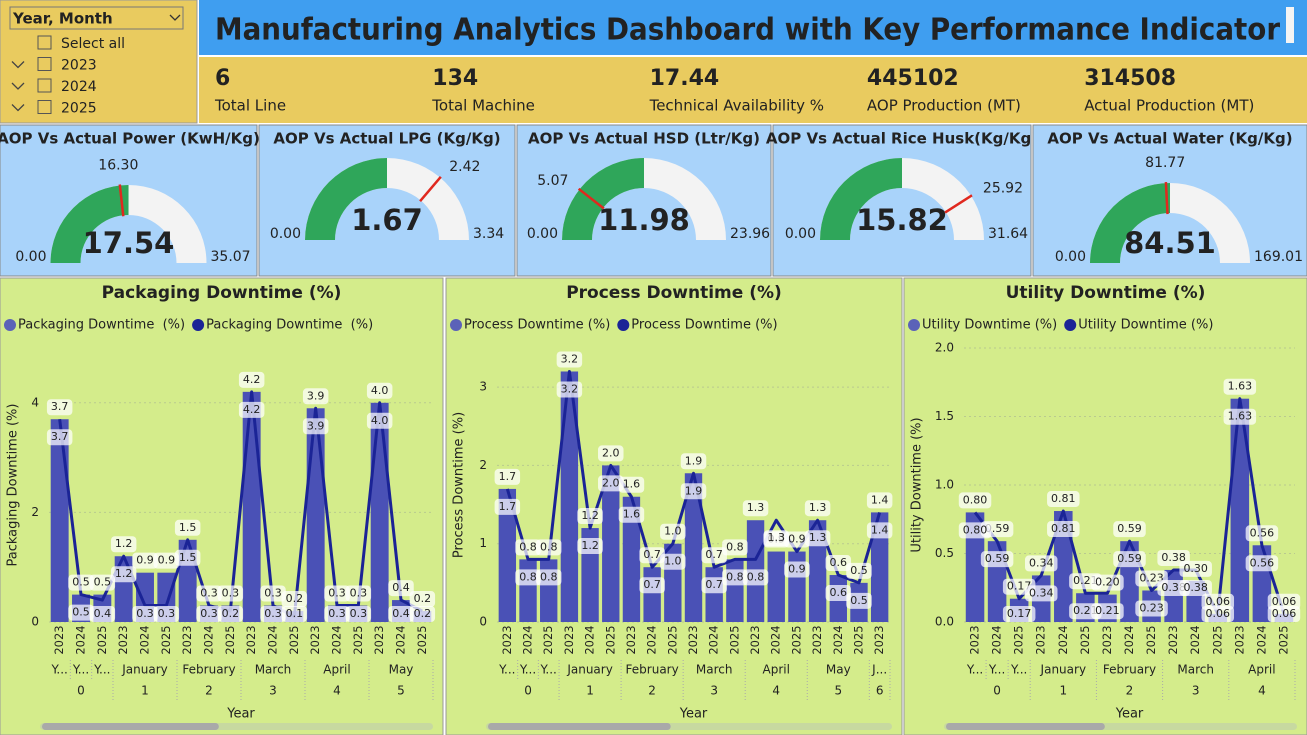 The width and height of the screenshot is (1307, 735). What do you see at coordinates (693, 714) in the screenshot?
I see `x-axis-title: Year` at bounding box center [693, 714].